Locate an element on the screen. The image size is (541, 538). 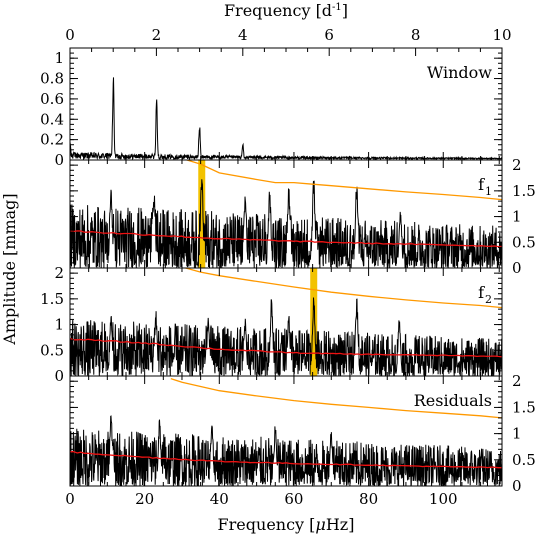
bottom-axis-tick-label: 60 is located at coordinates (293, 499).